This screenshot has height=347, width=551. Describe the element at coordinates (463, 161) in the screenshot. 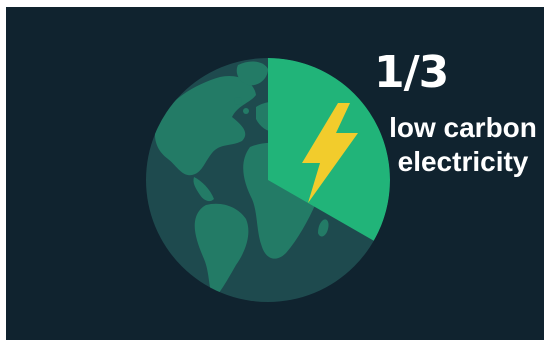

I see `caption-line-2: electricity` at that location.